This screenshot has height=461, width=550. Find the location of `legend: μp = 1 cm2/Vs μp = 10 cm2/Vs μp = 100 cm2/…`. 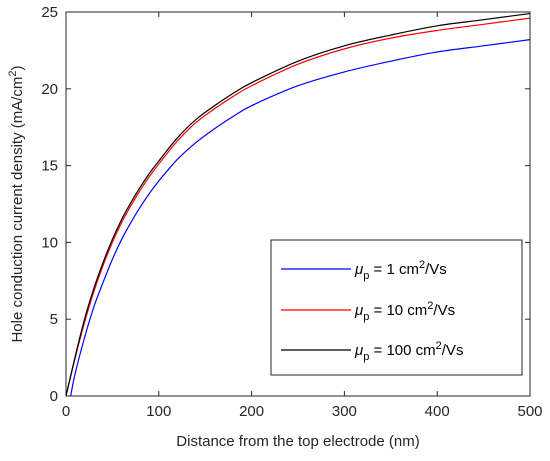

legend: μp = 1 cm2/Vs μp = 10 cm2/Vs μp = 100 cm2/… is located at coordinates (396, 307).